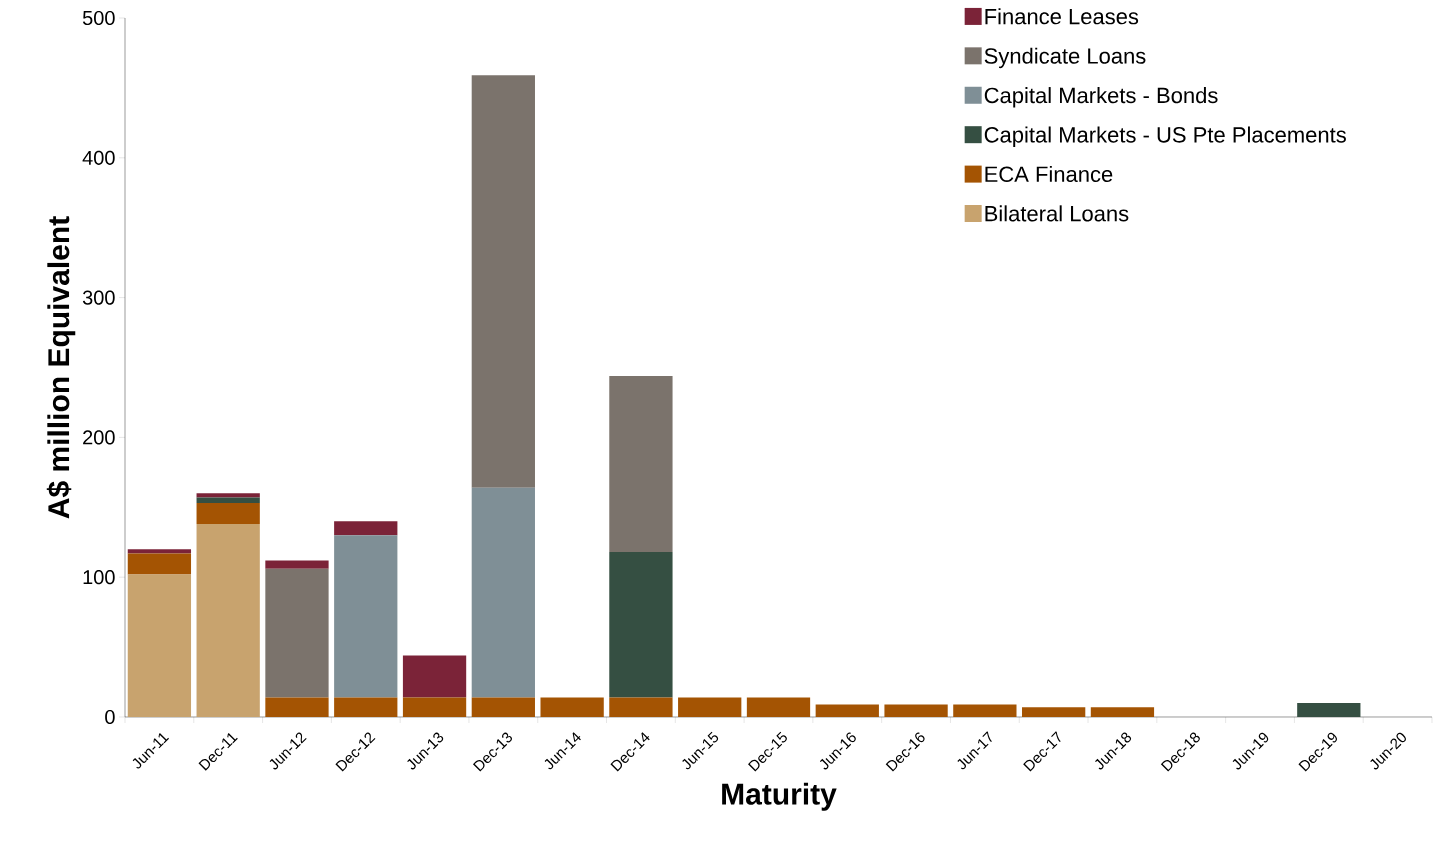 The image size is (1433, 855). Describe the element at coordinates (98, 297) in the screenshot. I see `y-tick-label: 300` at that location.